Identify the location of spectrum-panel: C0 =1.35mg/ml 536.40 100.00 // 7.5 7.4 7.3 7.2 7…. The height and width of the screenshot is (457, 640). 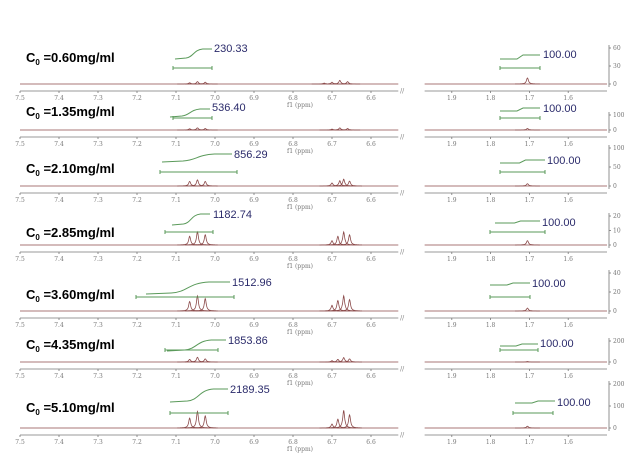
(319, 128).